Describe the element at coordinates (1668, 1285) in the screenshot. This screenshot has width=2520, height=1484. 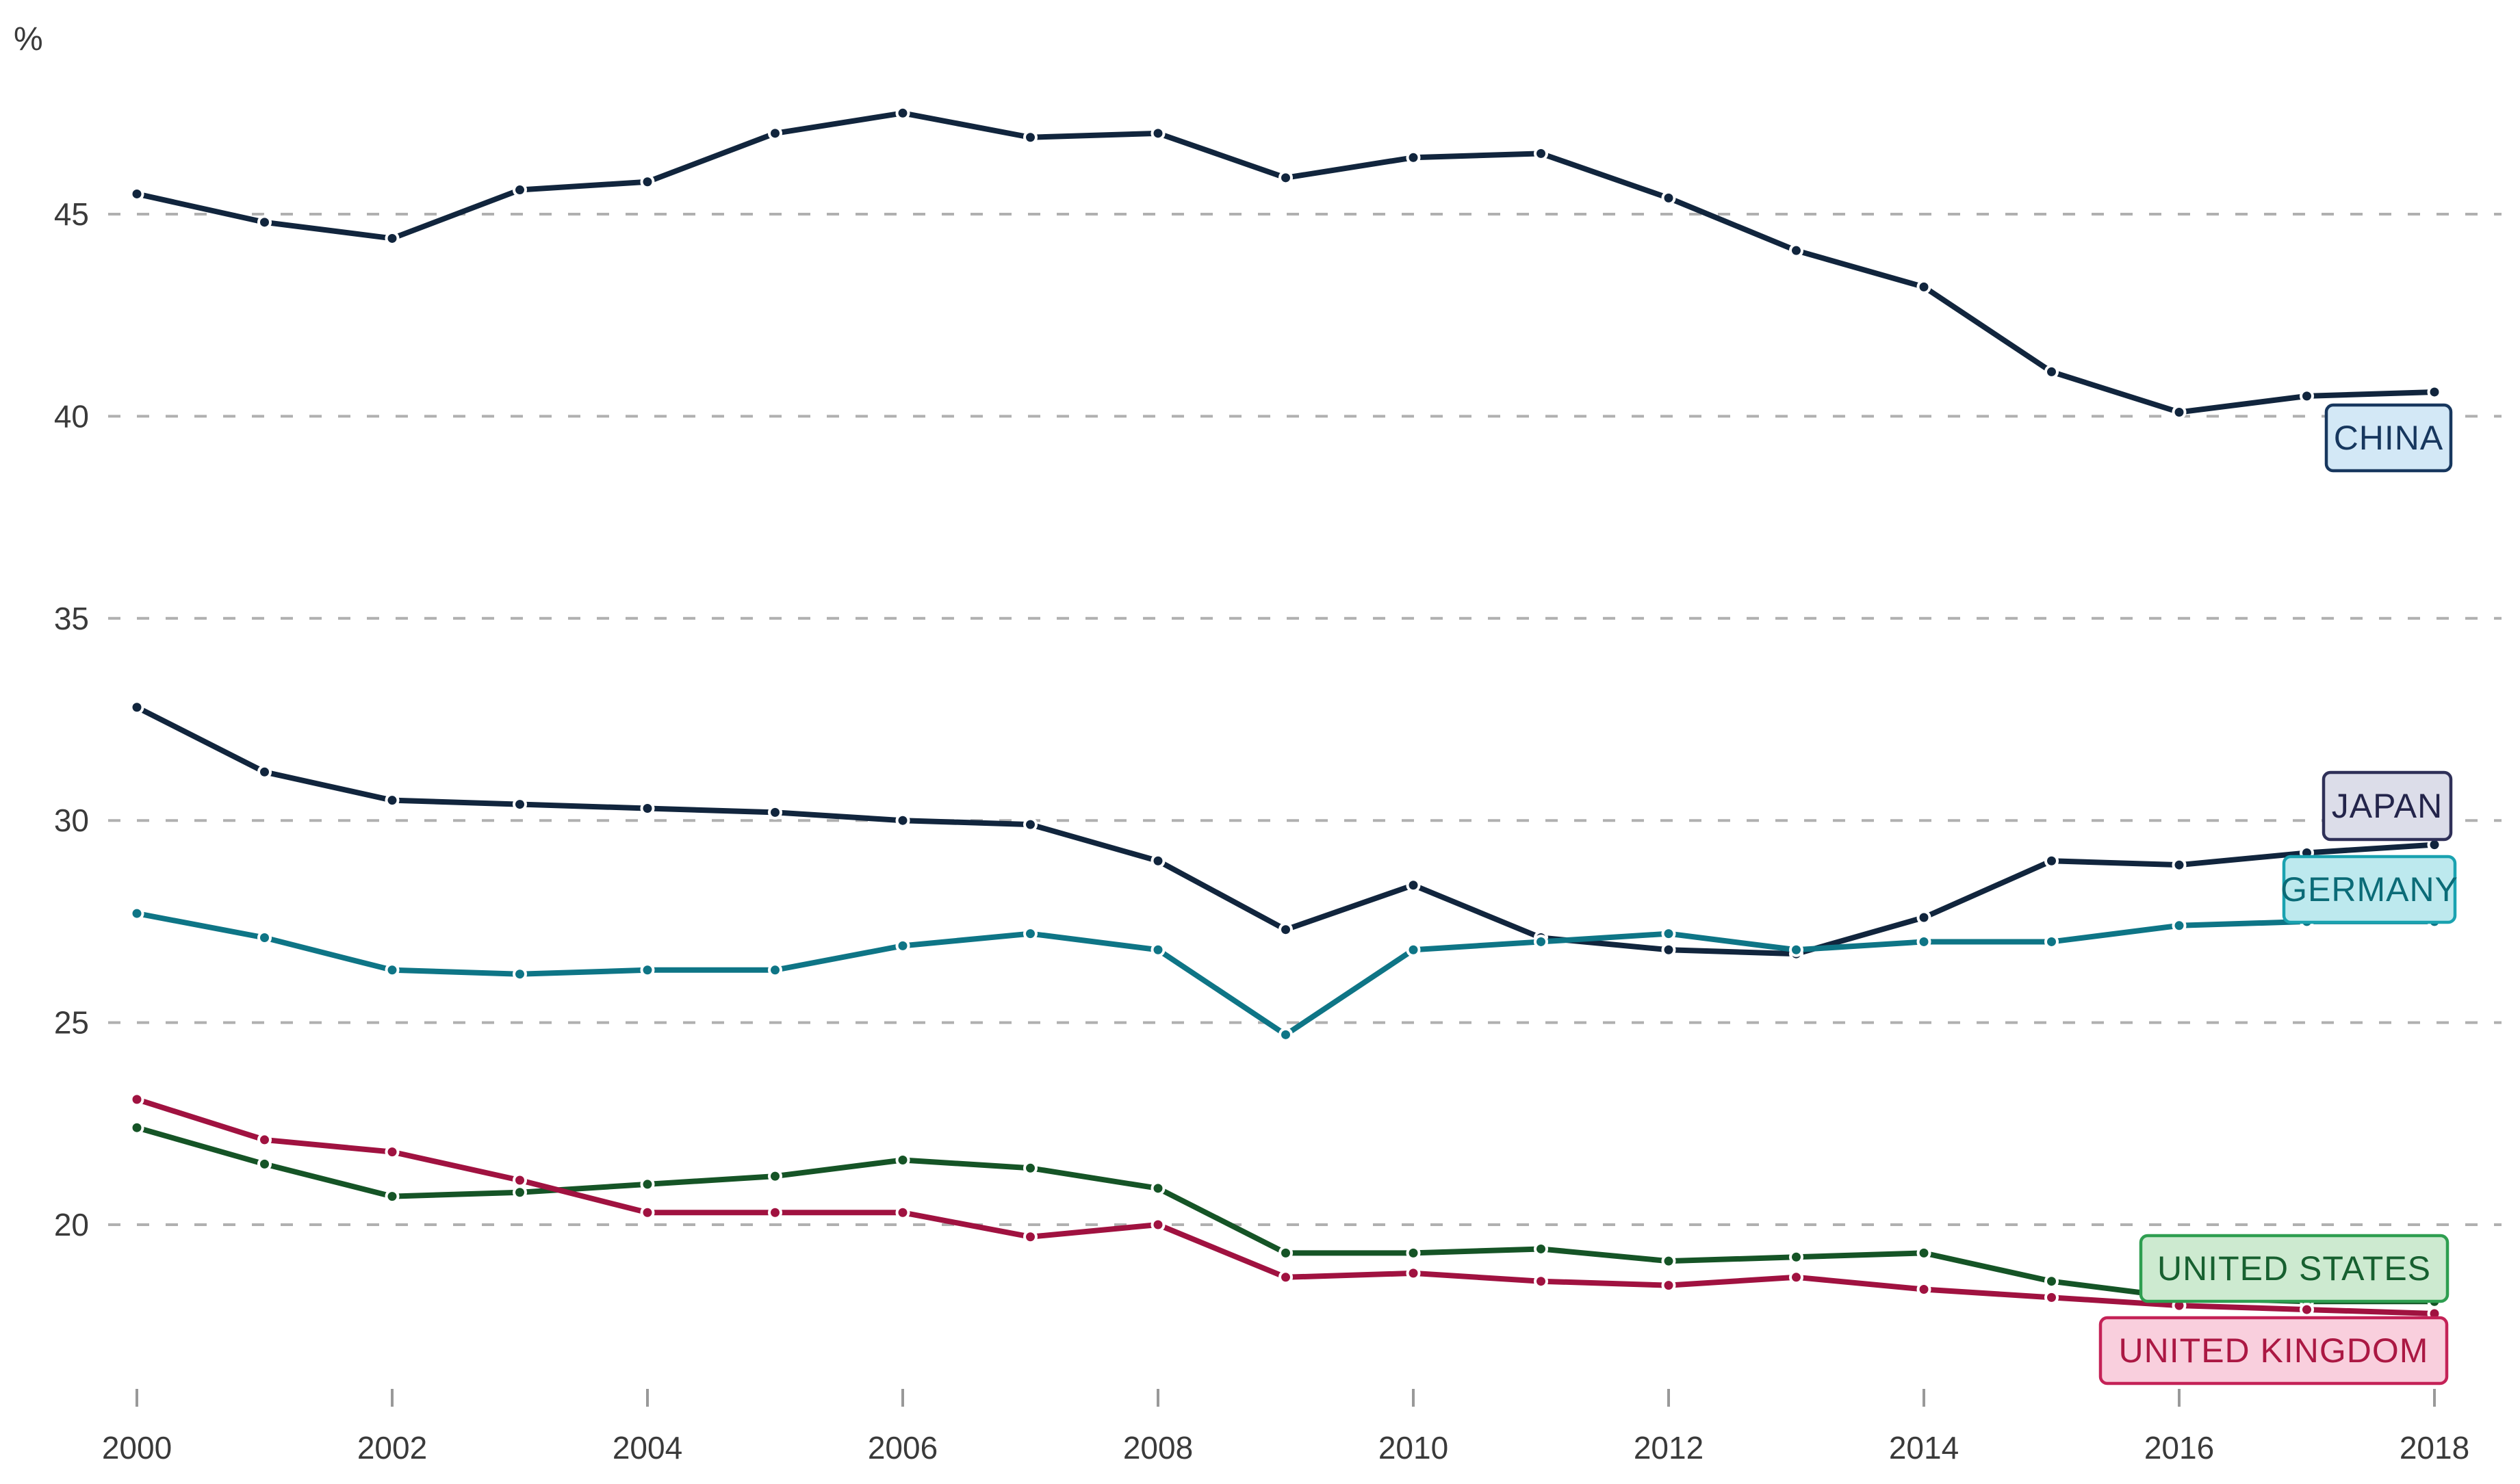
I see `marker-united-kingdom-2012` at that location.